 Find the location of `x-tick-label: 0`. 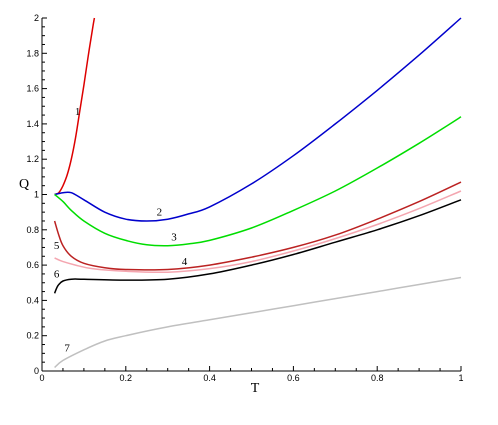

x-tick-label: 0 is located at coordinates (41, 378).